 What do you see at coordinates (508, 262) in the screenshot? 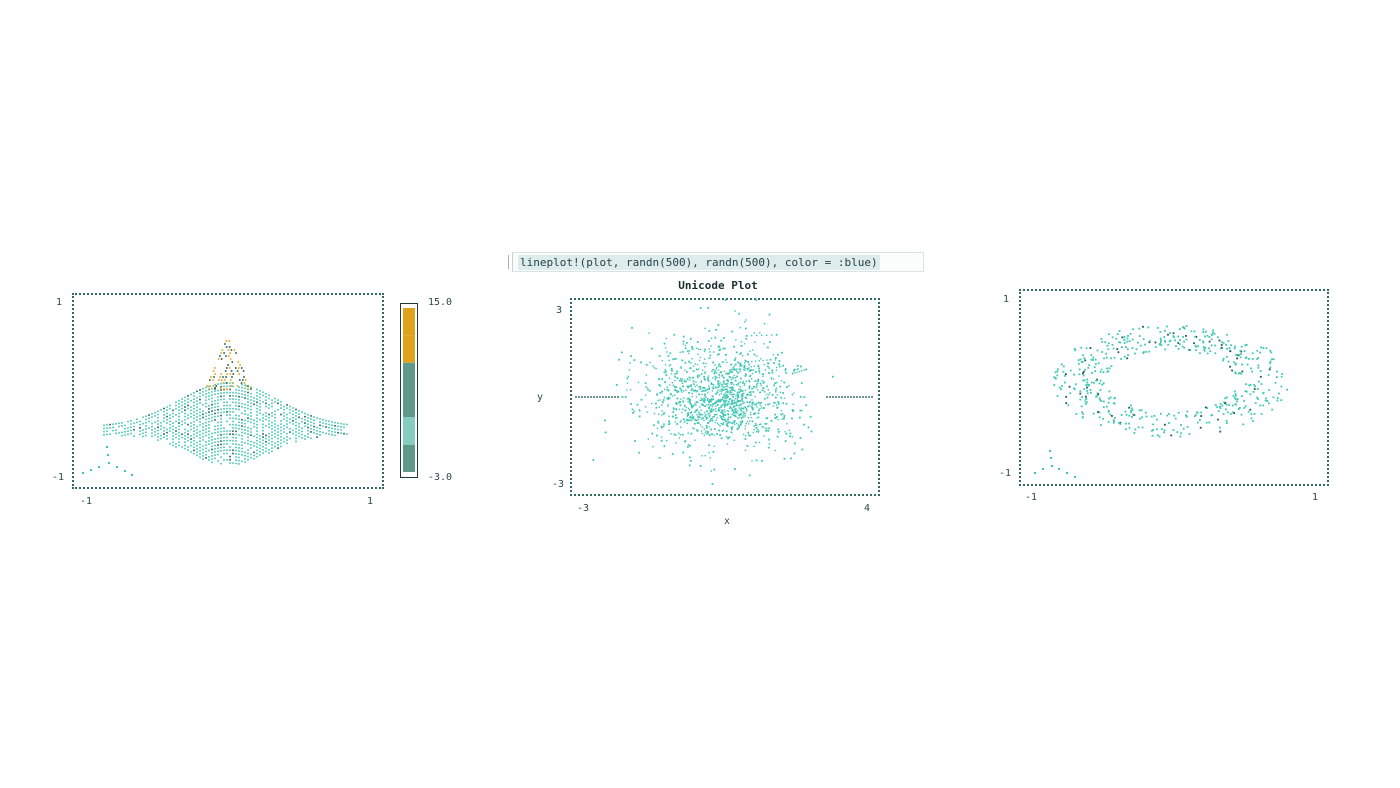
I see `code-cell-gutter` at bounding box center [508, 262].